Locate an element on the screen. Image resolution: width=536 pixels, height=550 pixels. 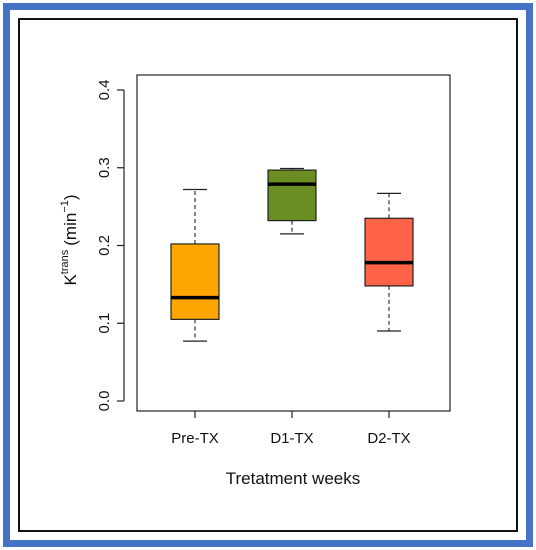
y-tick-label: 0.0 is located at coordinates (104, 401).